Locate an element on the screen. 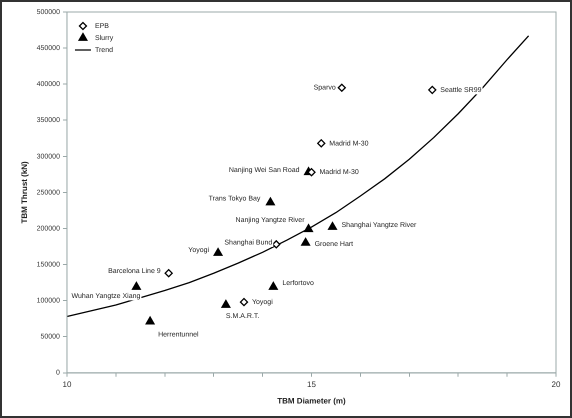 This screenshot has width=572, height=418. x-axis-title: TBM Diameter (m) is located at coordinates (311, 401).